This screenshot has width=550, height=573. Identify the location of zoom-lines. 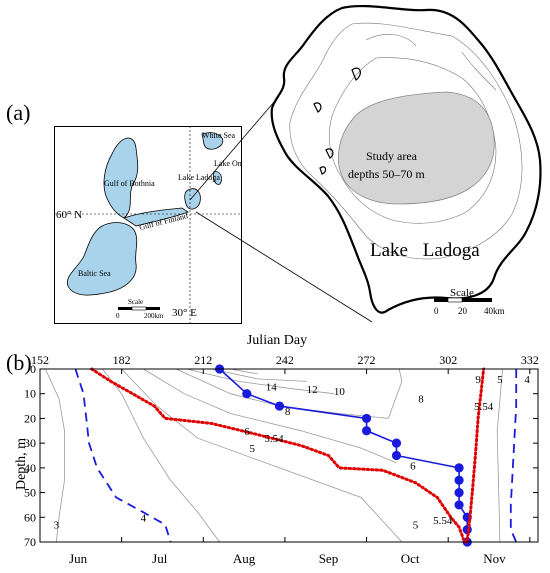
(281, 205).